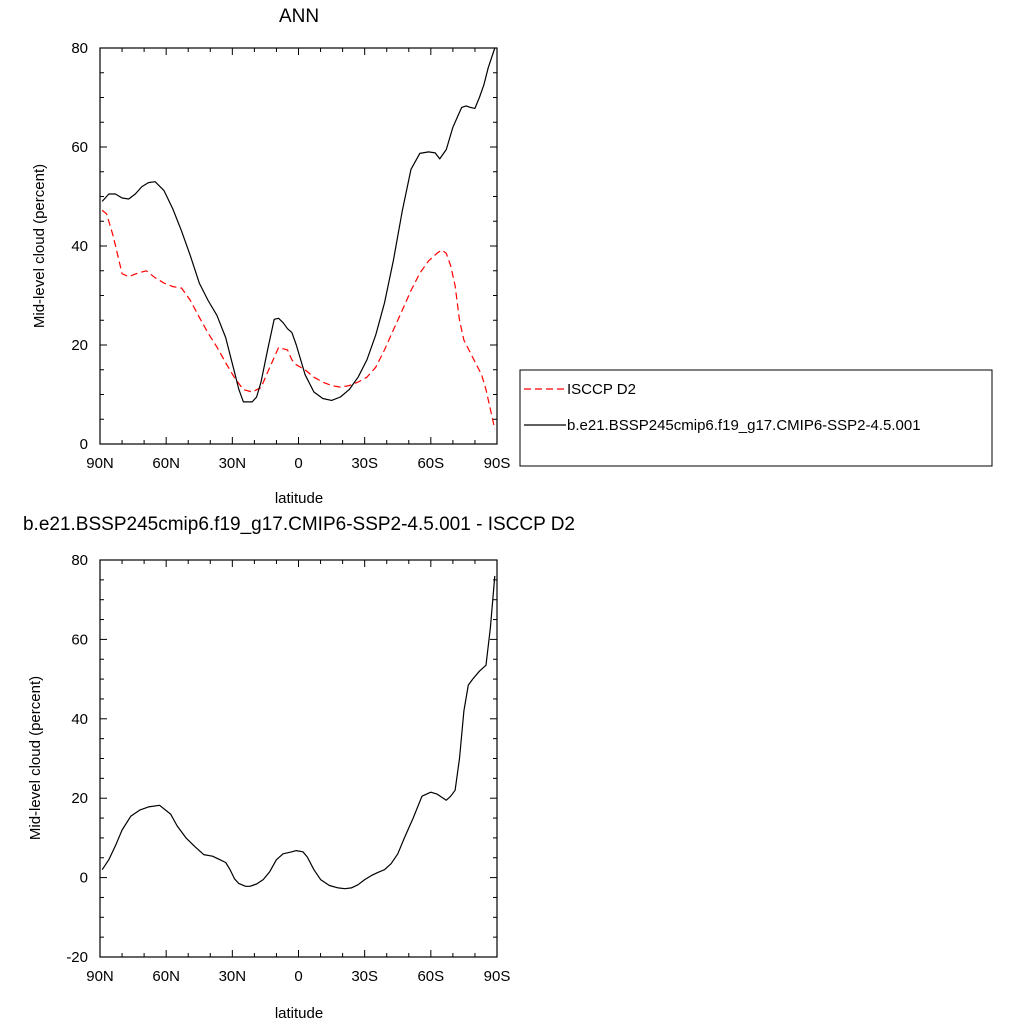 The height and width of the screenshot is (1024, 1024). Describe the element at coordinates (497, 463) in the screenshot. I see `top-xtick-label: 90S` at that location.